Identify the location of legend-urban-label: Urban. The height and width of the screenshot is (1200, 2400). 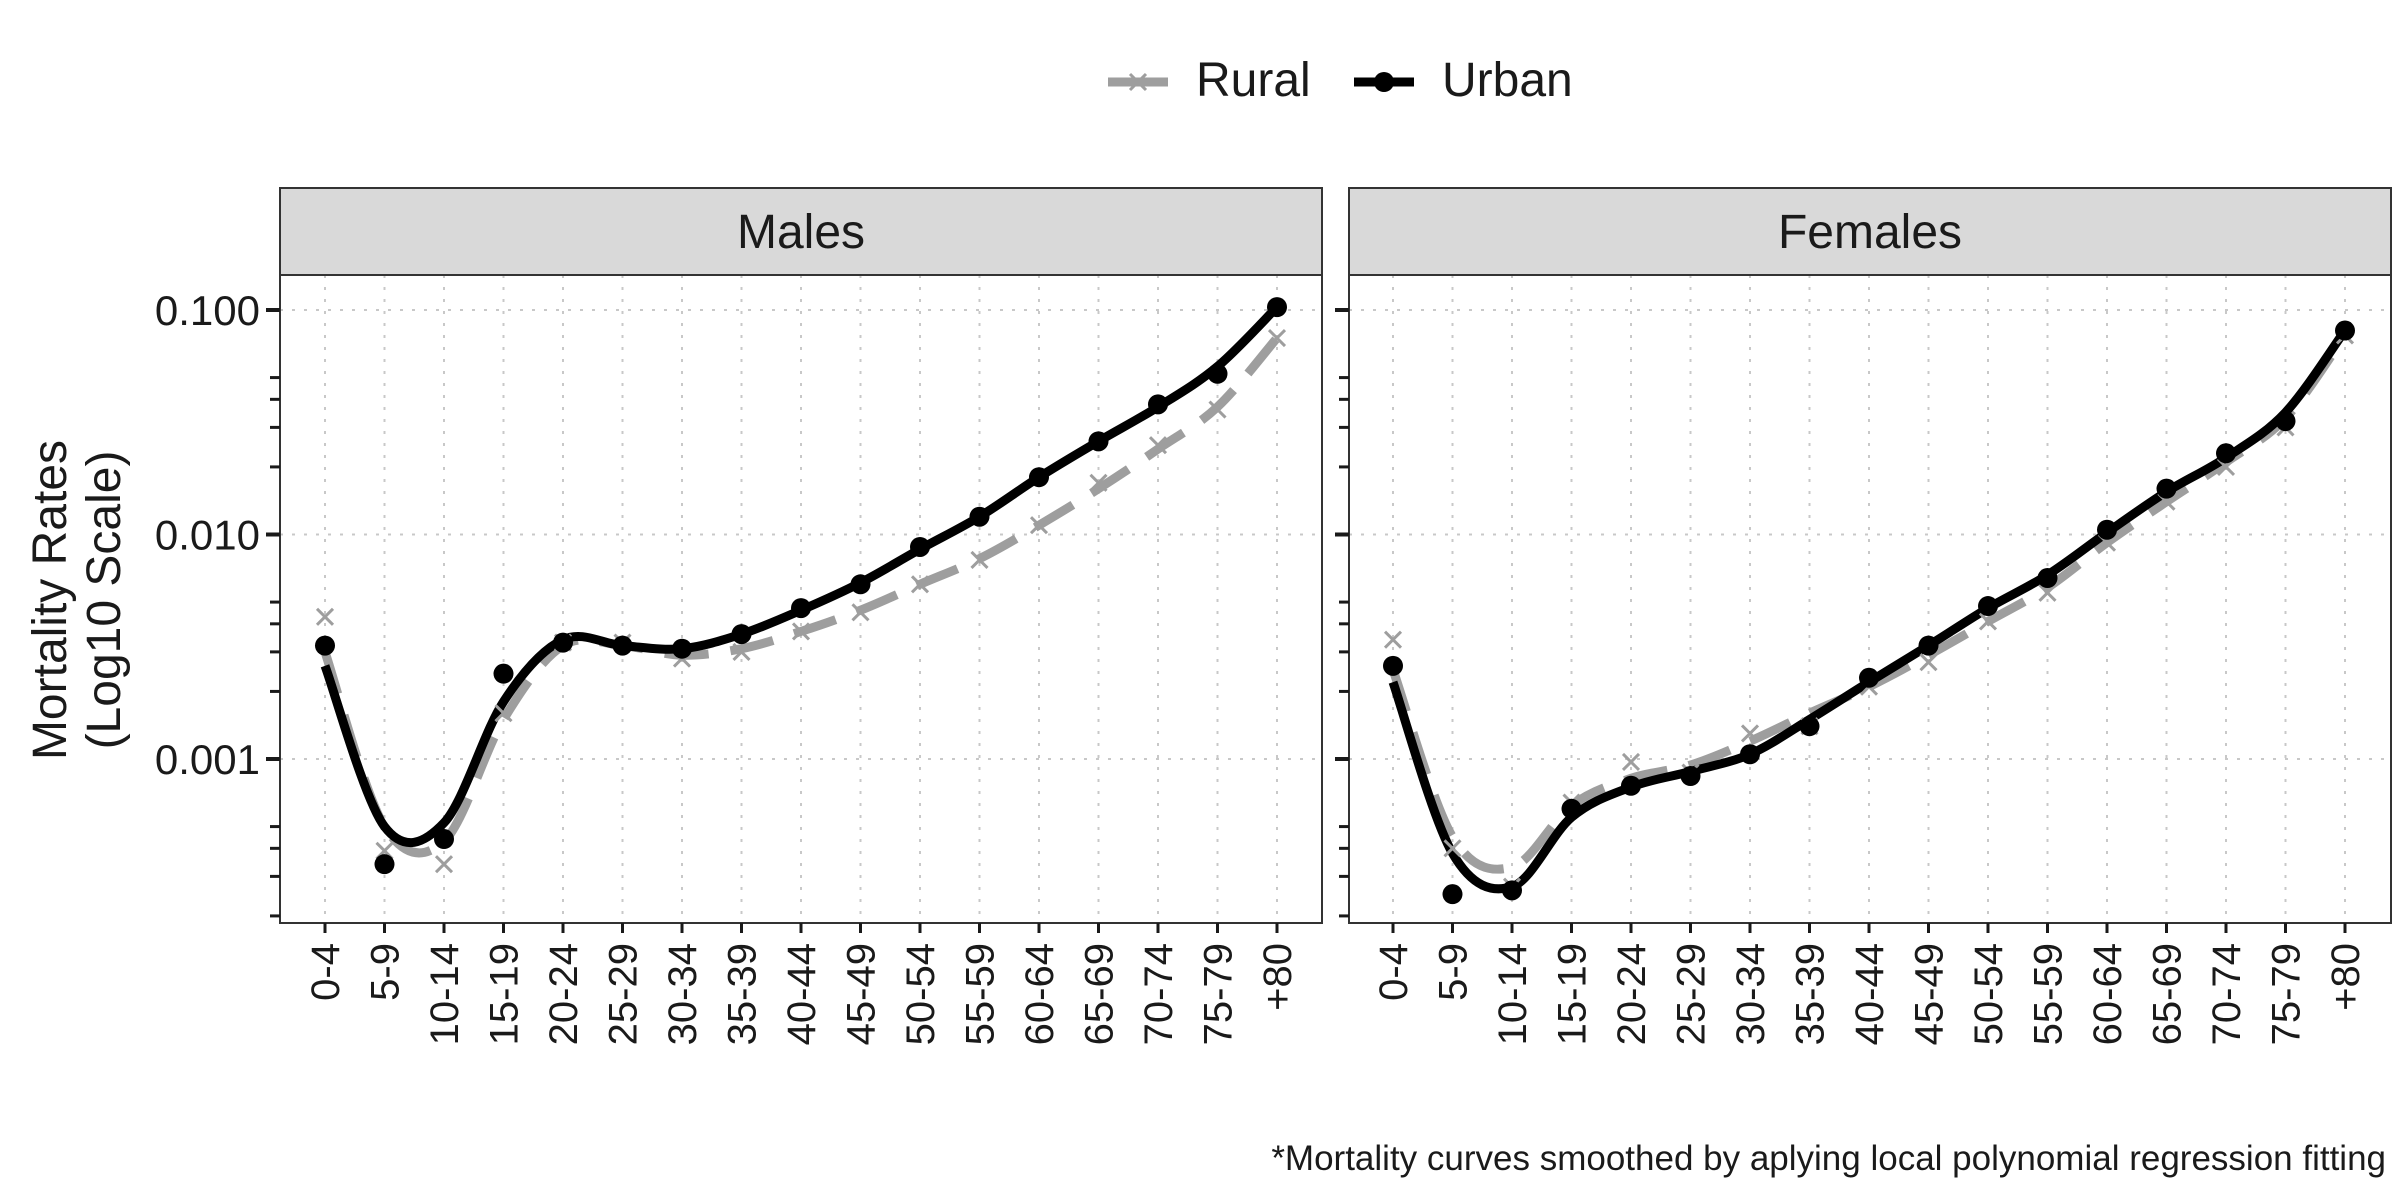
(1507, 80).